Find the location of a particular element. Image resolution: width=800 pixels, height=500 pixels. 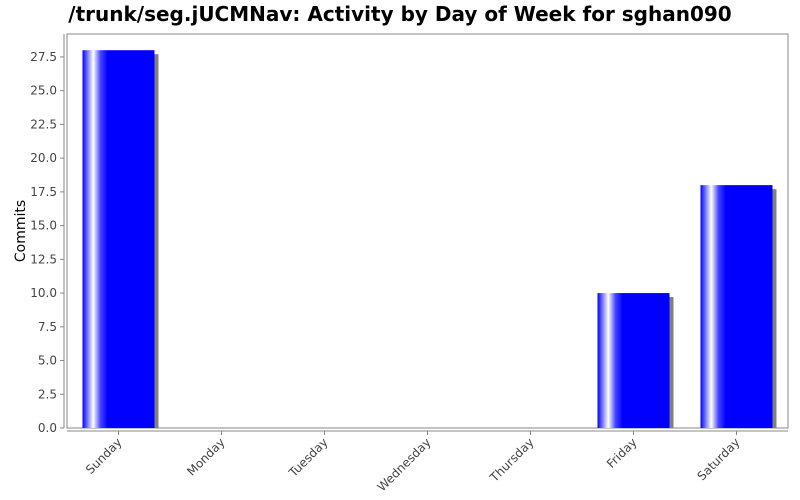

x-tick-label: Saturday is located at coordinates (718, 459).